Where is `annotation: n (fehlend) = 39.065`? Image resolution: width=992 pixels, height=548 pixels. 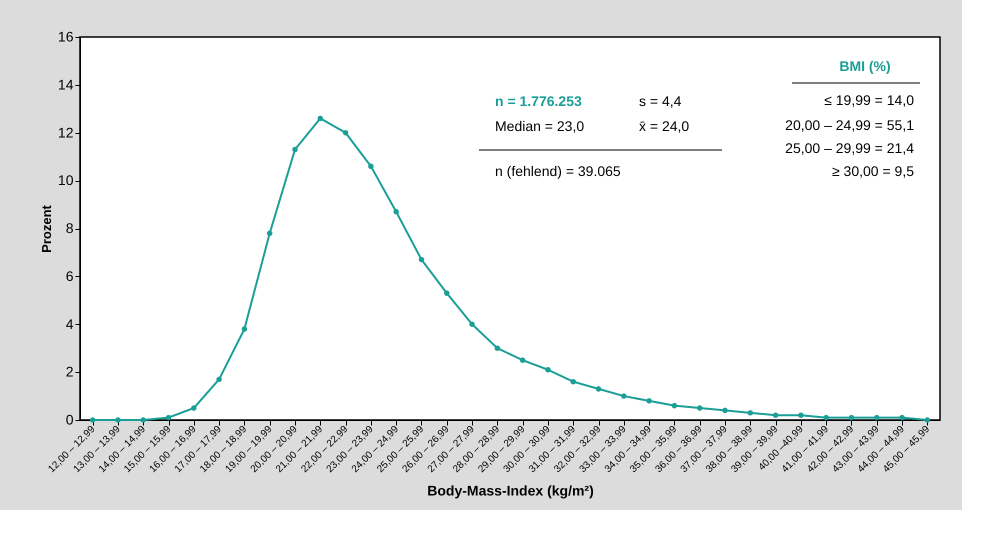 annotation: n (fehlend) = 39.065 is located at coordinates (558, 171).